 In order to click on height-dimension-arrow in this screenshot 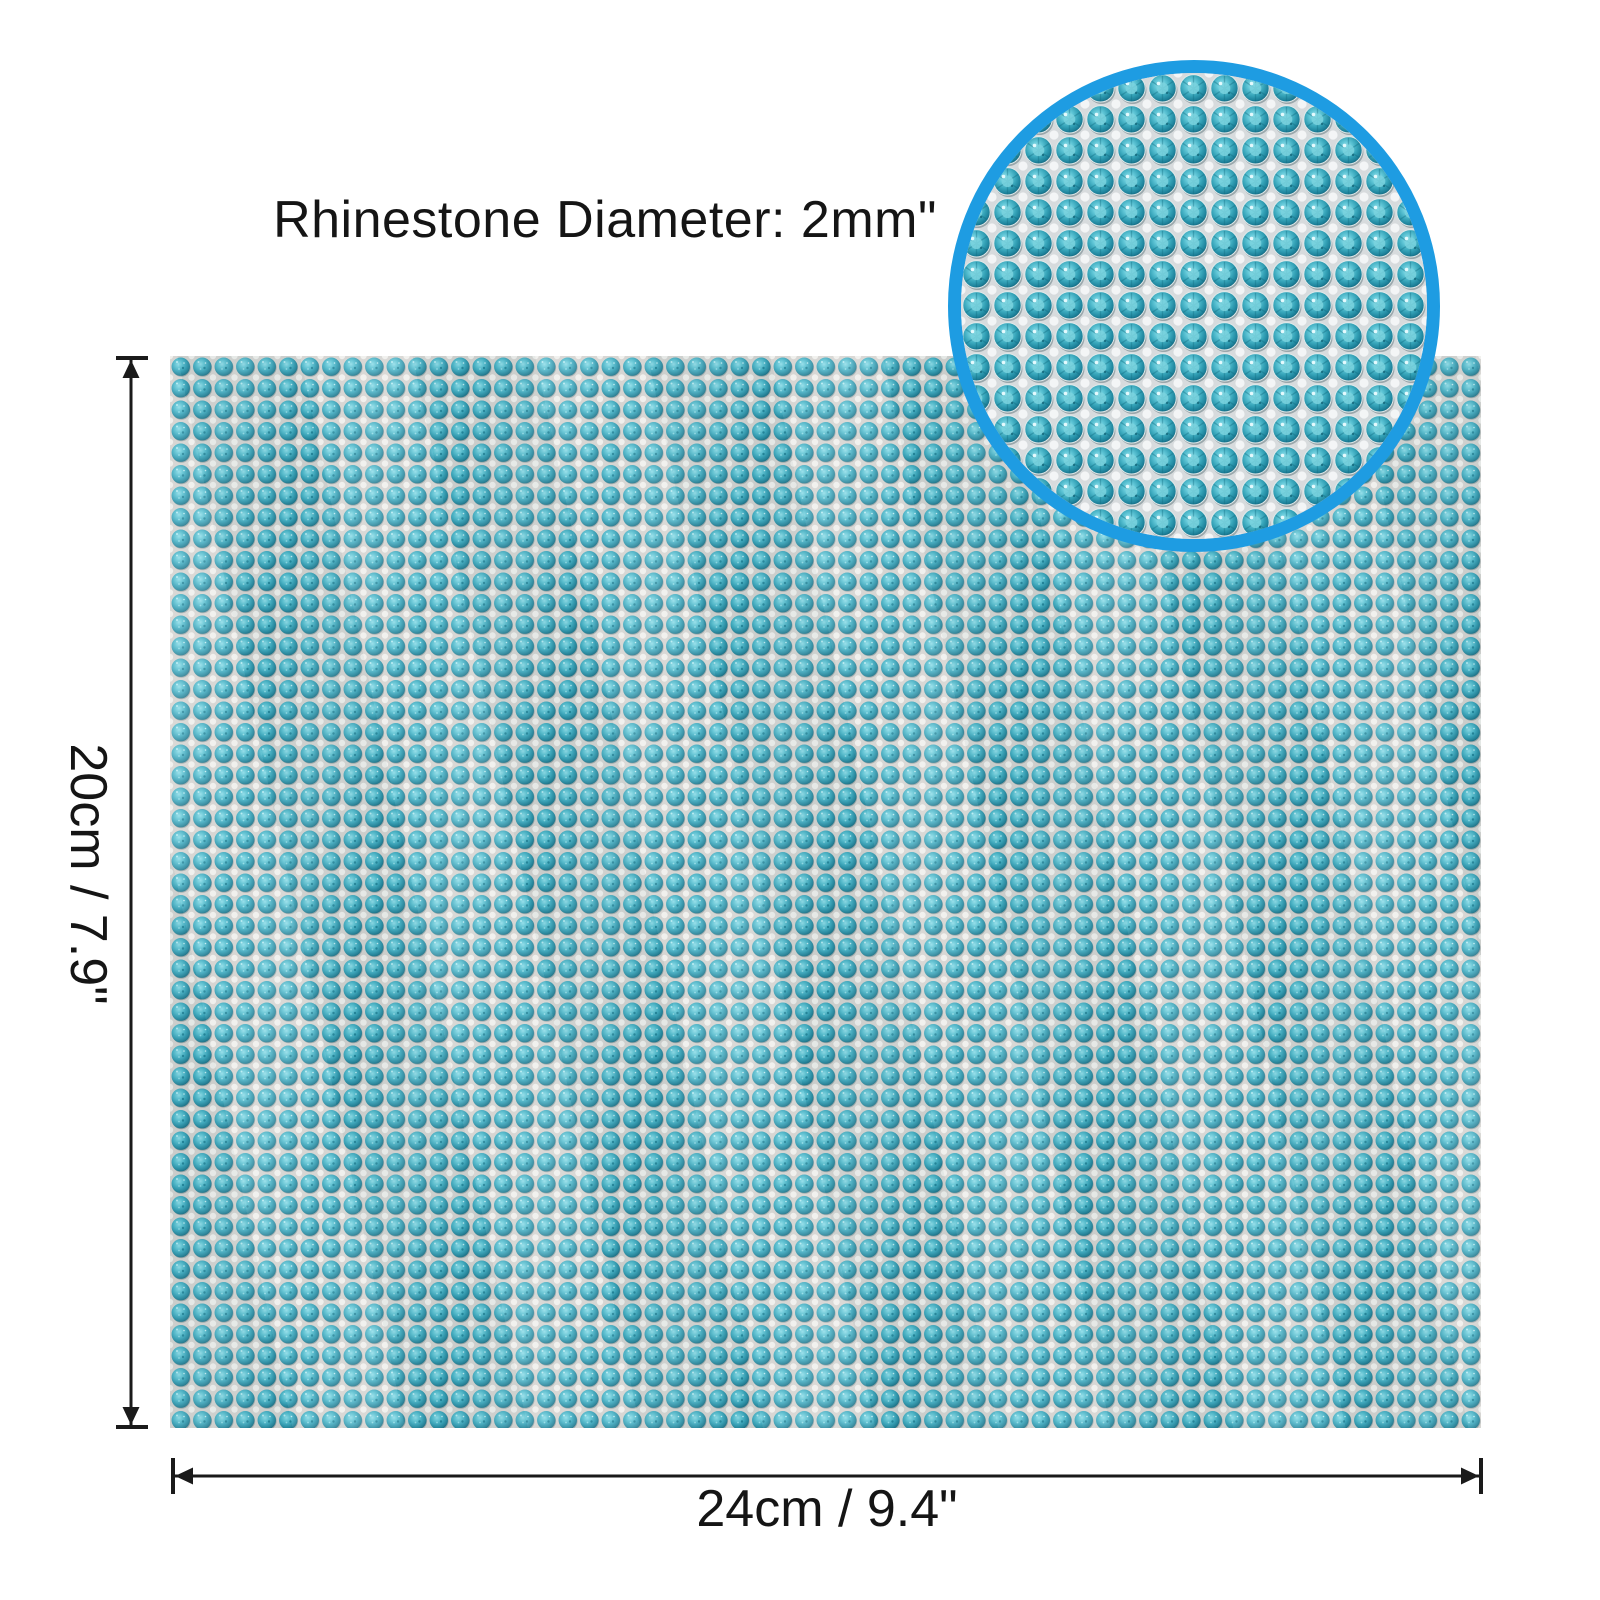, I will do `click(132, 892)`.